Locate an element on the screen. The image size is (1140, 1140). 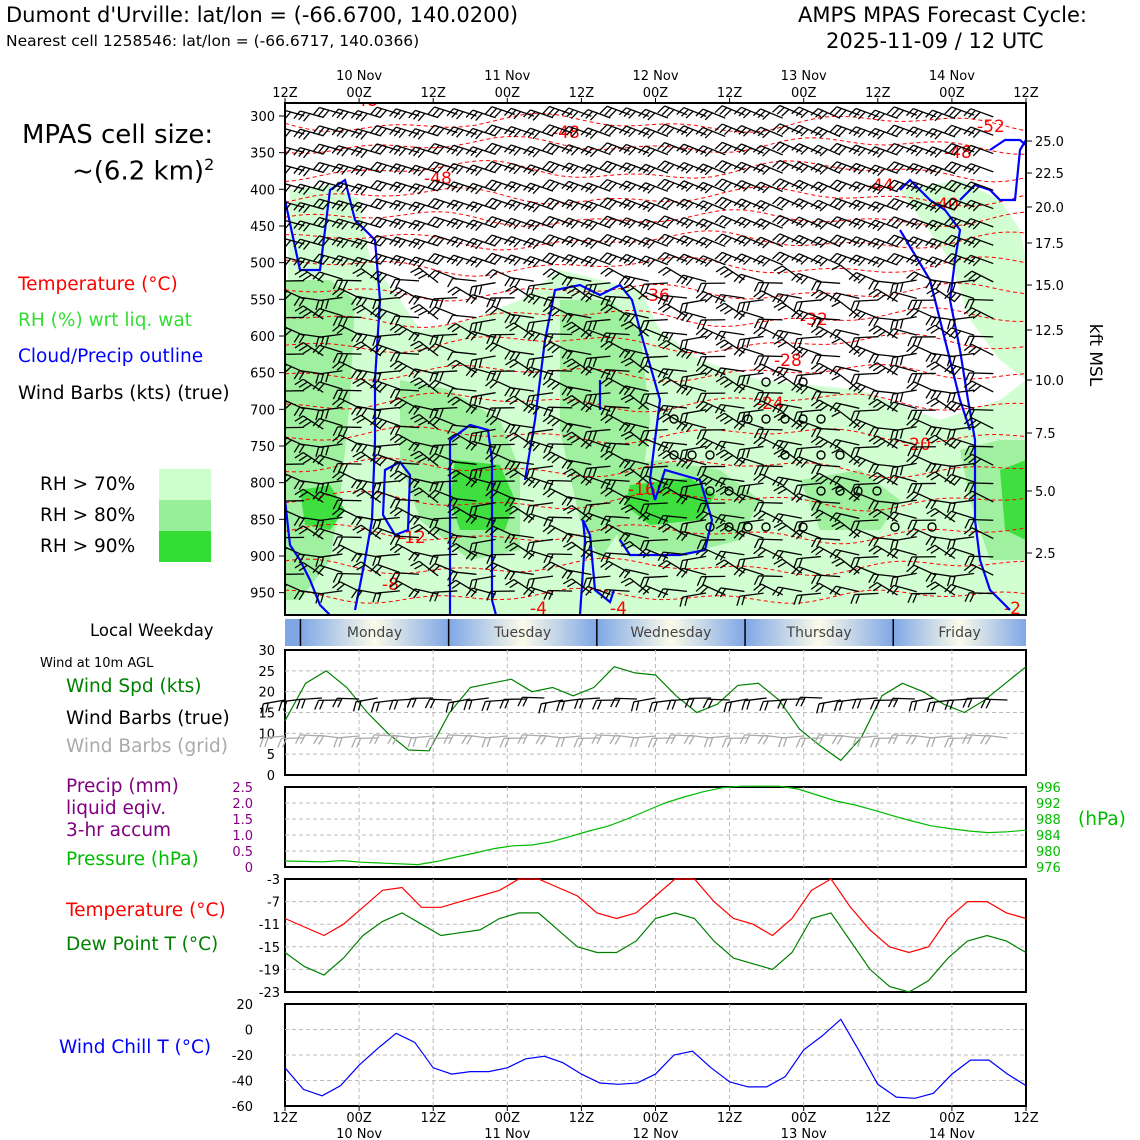
pressure-tick-label-400: 400 is located at coordinates (262, 190).